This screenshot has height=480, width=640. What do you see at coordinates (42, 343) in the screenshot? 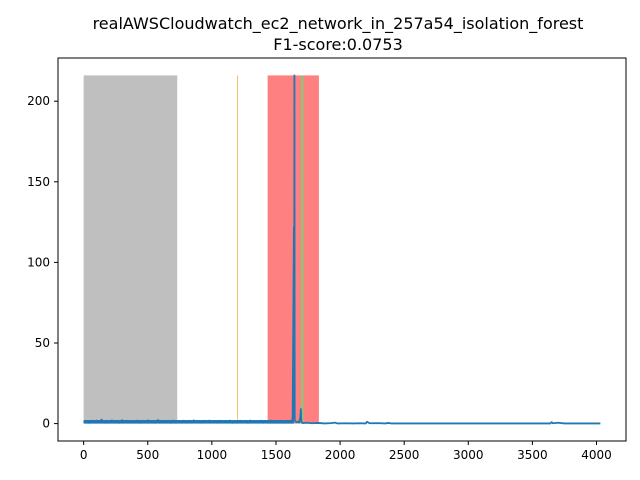
I see `y-tick-label: 50` at bounding box center [42, 343].